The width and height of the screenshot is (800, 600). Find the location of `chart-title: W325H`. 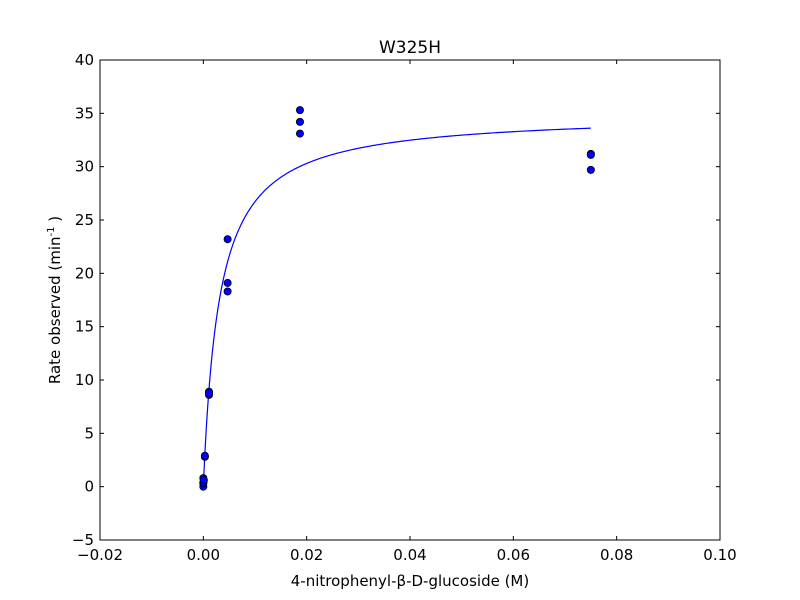

chart-title: W325H is located at coordinates (410, 48).